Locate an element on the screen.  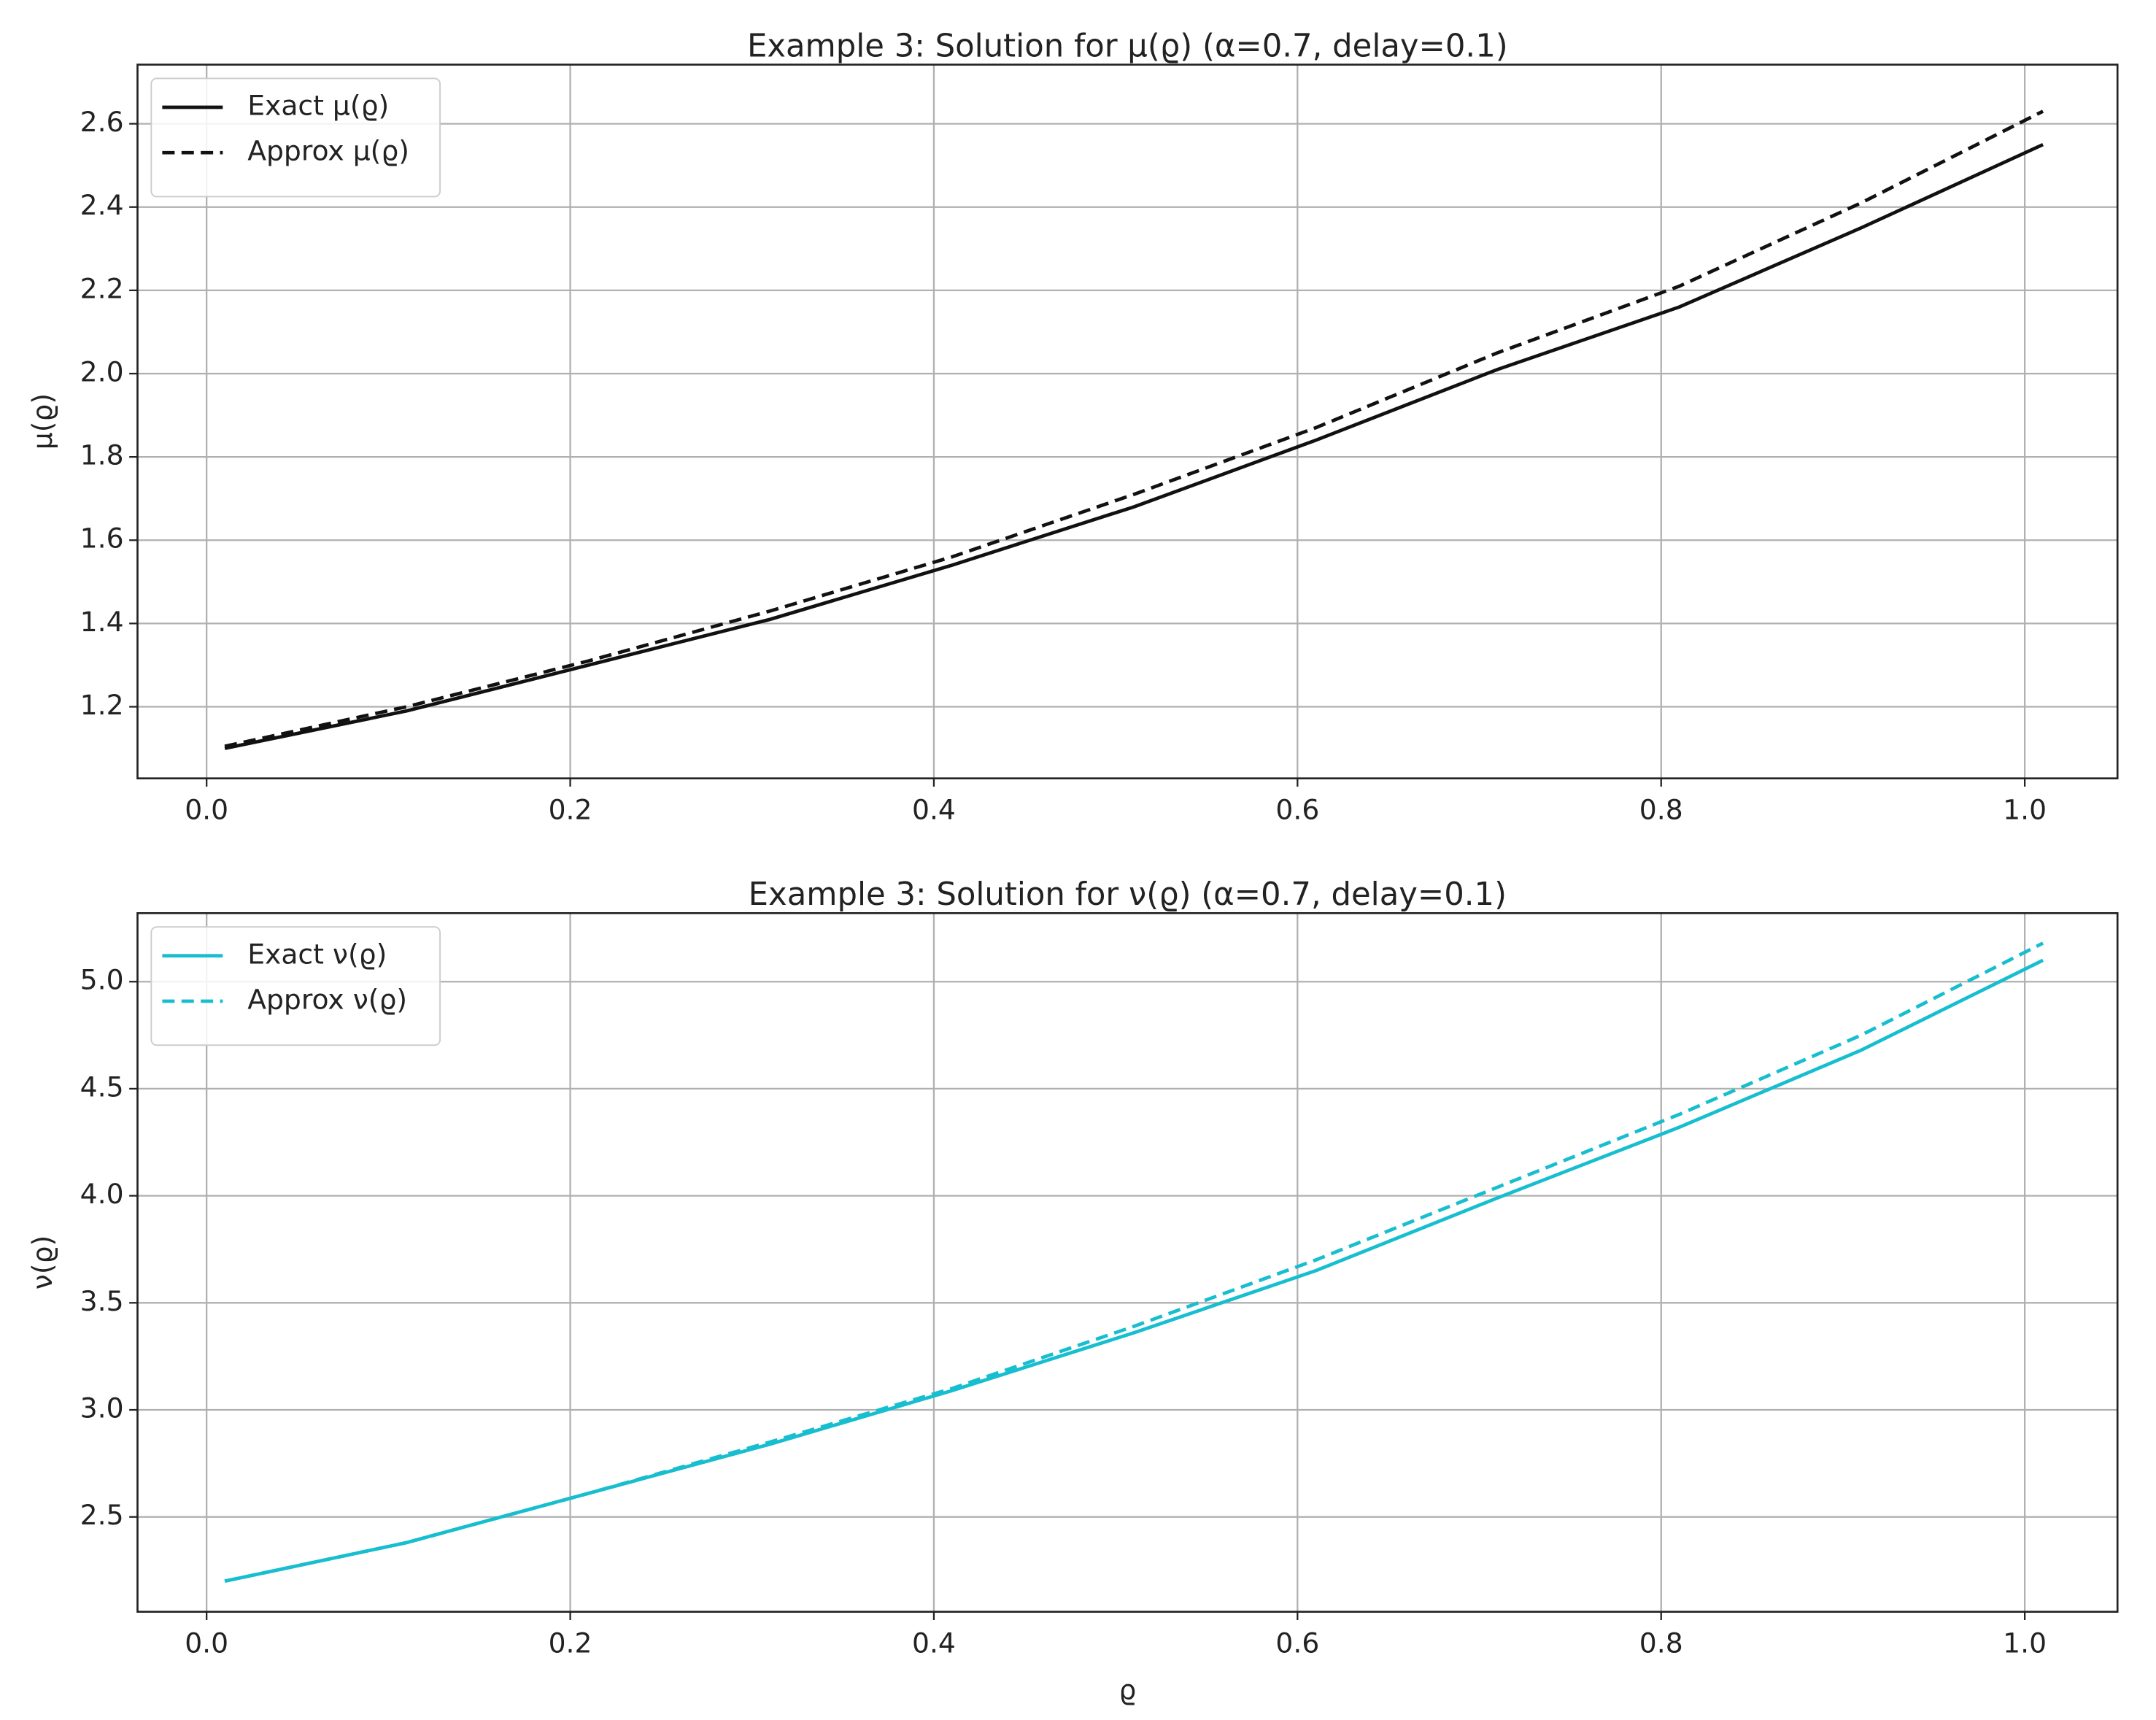
y-tick-label: 4.0 is located at coordinates (102, 1194).